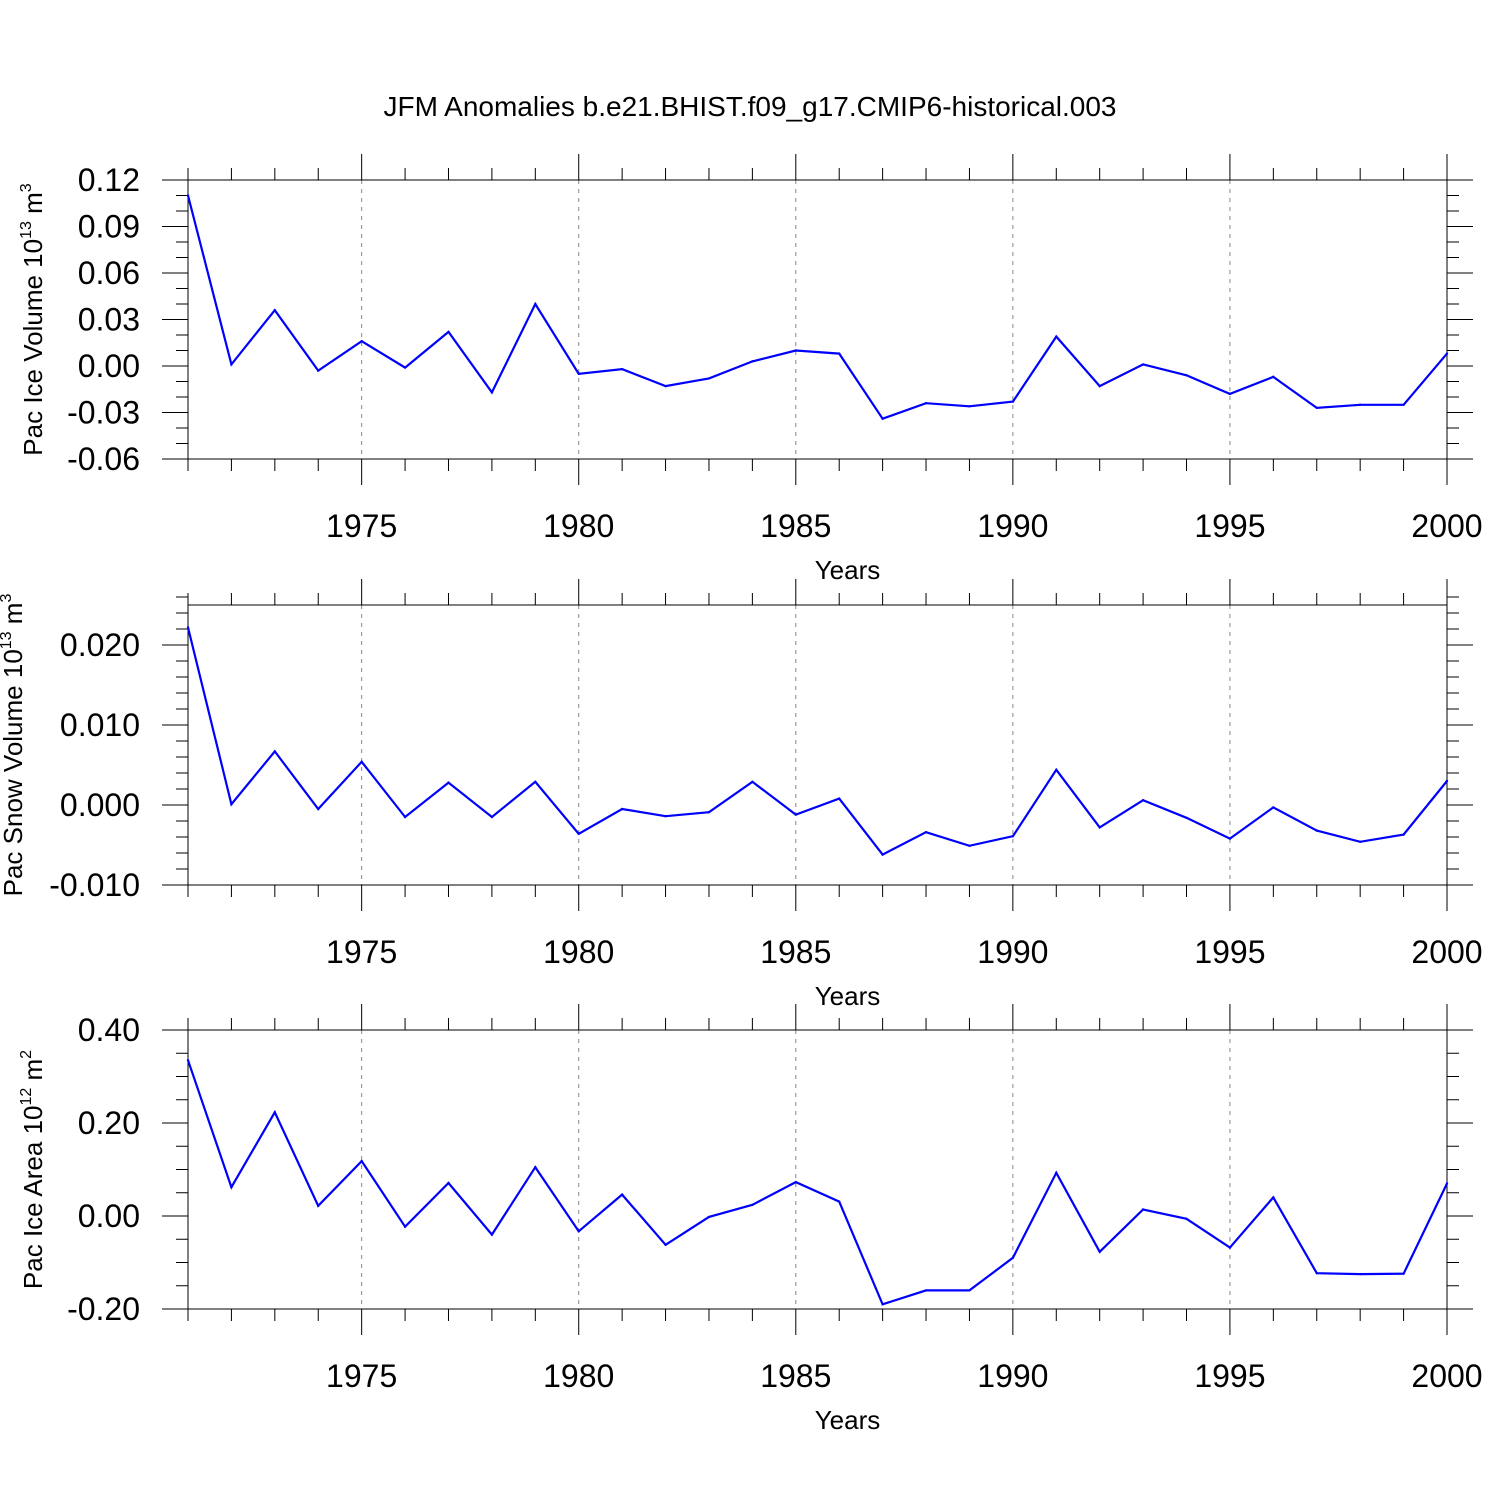 The image size is (1500, 1500). What do you see at coordinates (94, 885) in the screenshot?
I see `y-tick-label: -0.010` at bounding box center [94, 885].